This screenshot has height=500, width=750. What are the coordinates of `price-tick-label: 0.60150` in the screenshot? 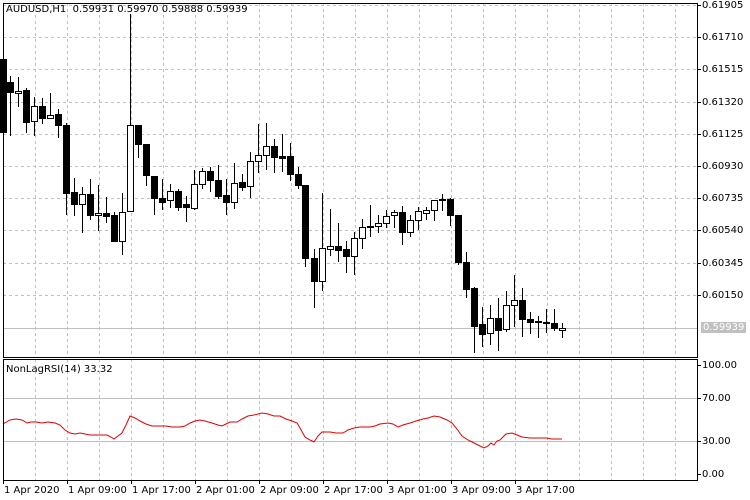 It's located at (723, 295).